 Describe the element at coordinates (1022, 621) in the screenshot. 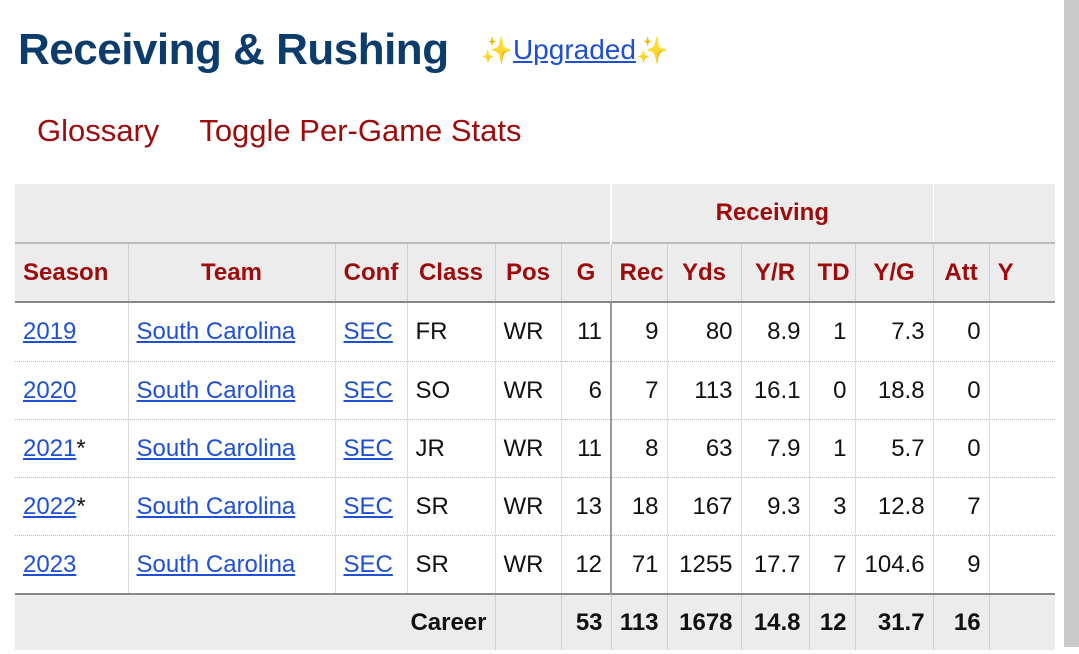

I see `career-cut-cell` at that location.